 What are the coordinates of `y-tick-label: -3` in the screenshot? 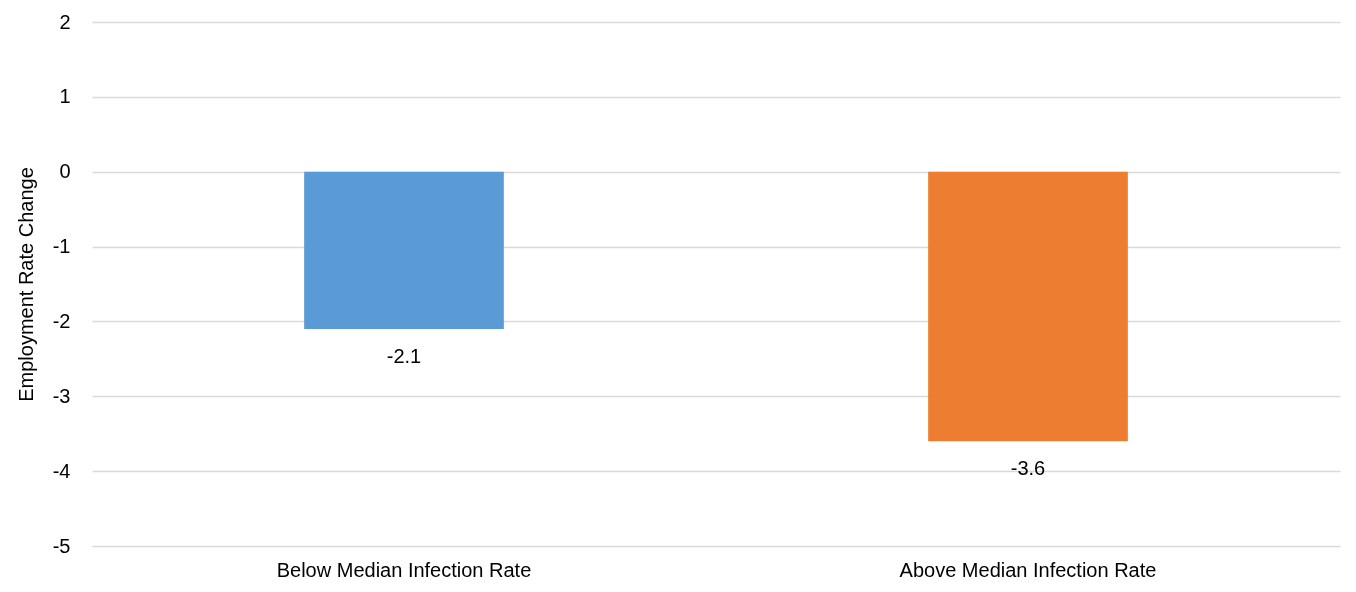 It's located at (61, 395).